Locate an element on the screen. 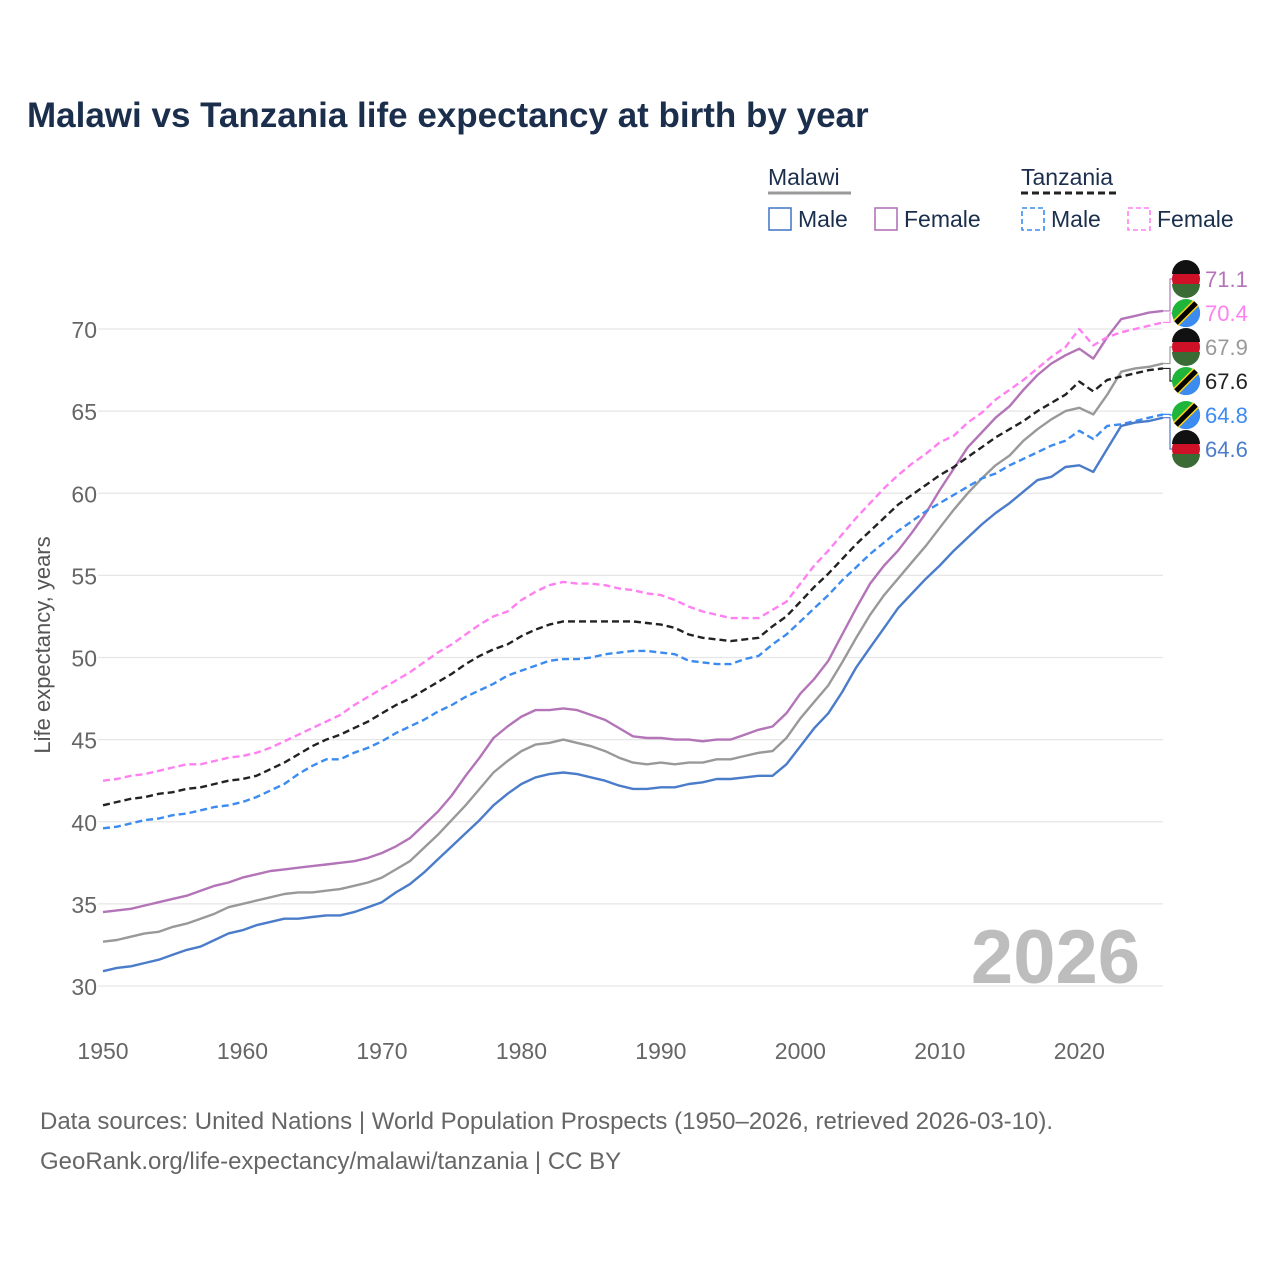 The image size is (1280, 1280). legend-group-malawi: Malawi is located at coordinates (804, 177).